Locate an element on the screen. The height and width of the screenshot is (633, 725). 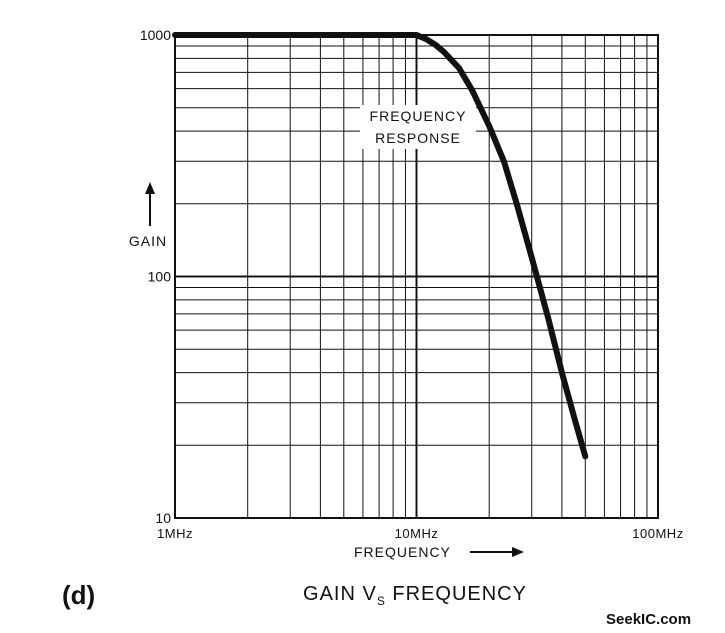
x-tick-label: 10MHz is located at coordinates (417, 533).